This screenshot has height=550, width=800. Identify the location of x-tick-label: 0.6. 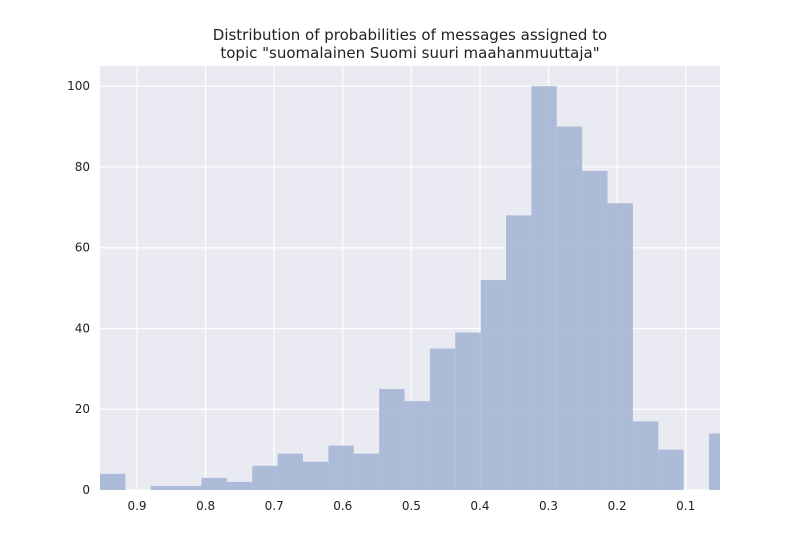
(342, 506).